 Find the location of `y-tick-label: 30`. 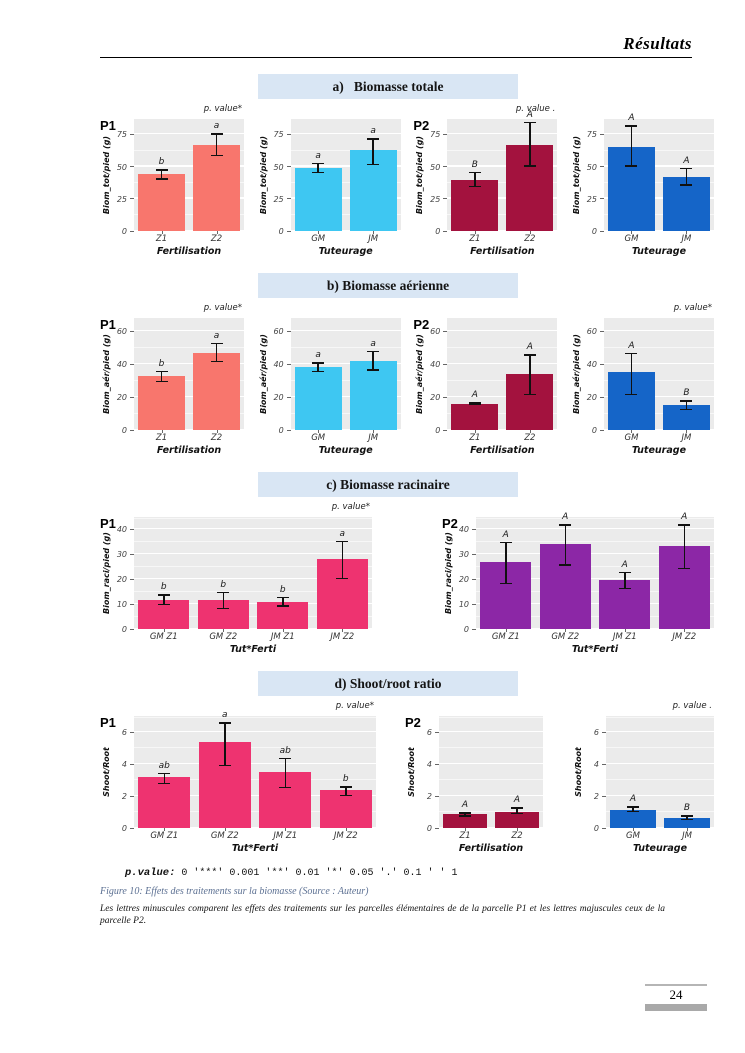

y-tick-label: 30 is located at coordinates (121, 555).